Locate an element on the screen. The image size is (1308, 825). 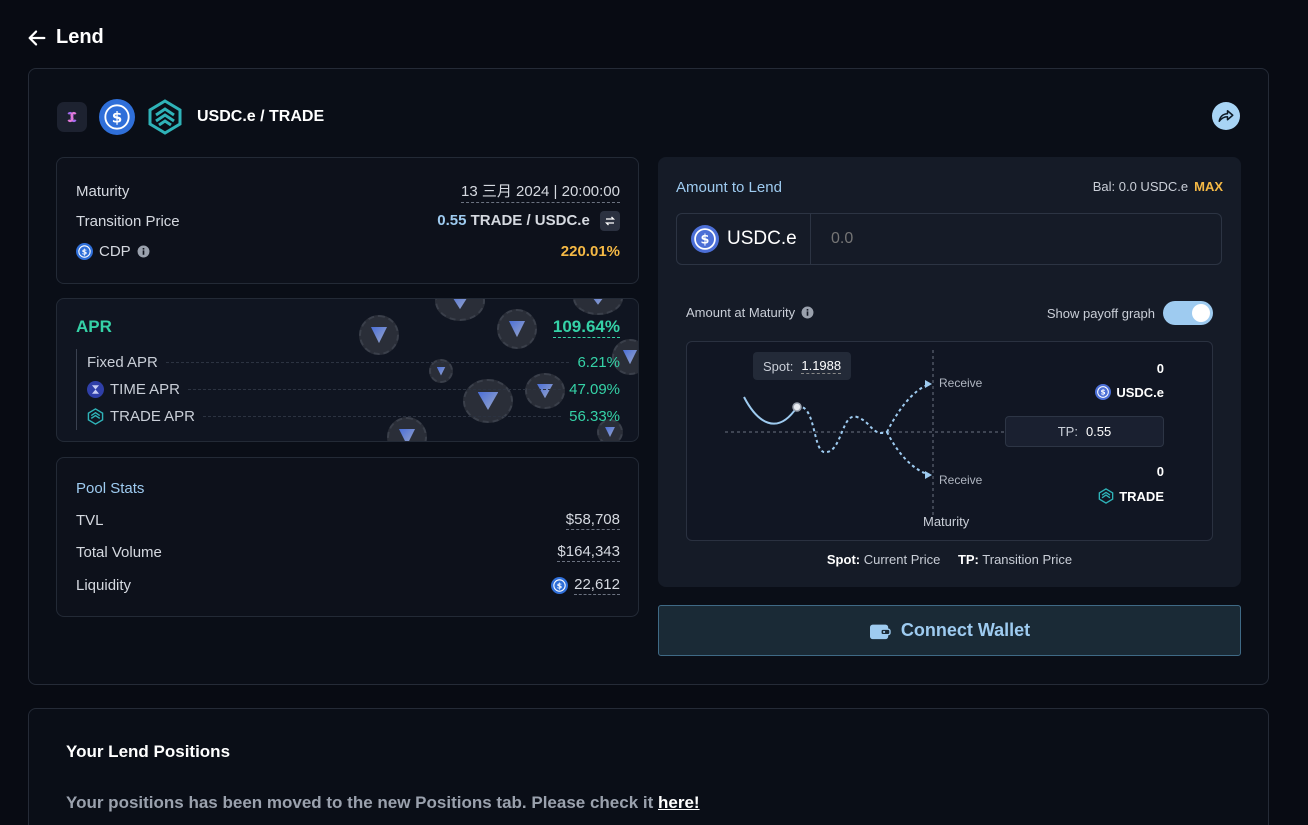
top-token-label: USDC.e is located at coordinates (1140, 392).